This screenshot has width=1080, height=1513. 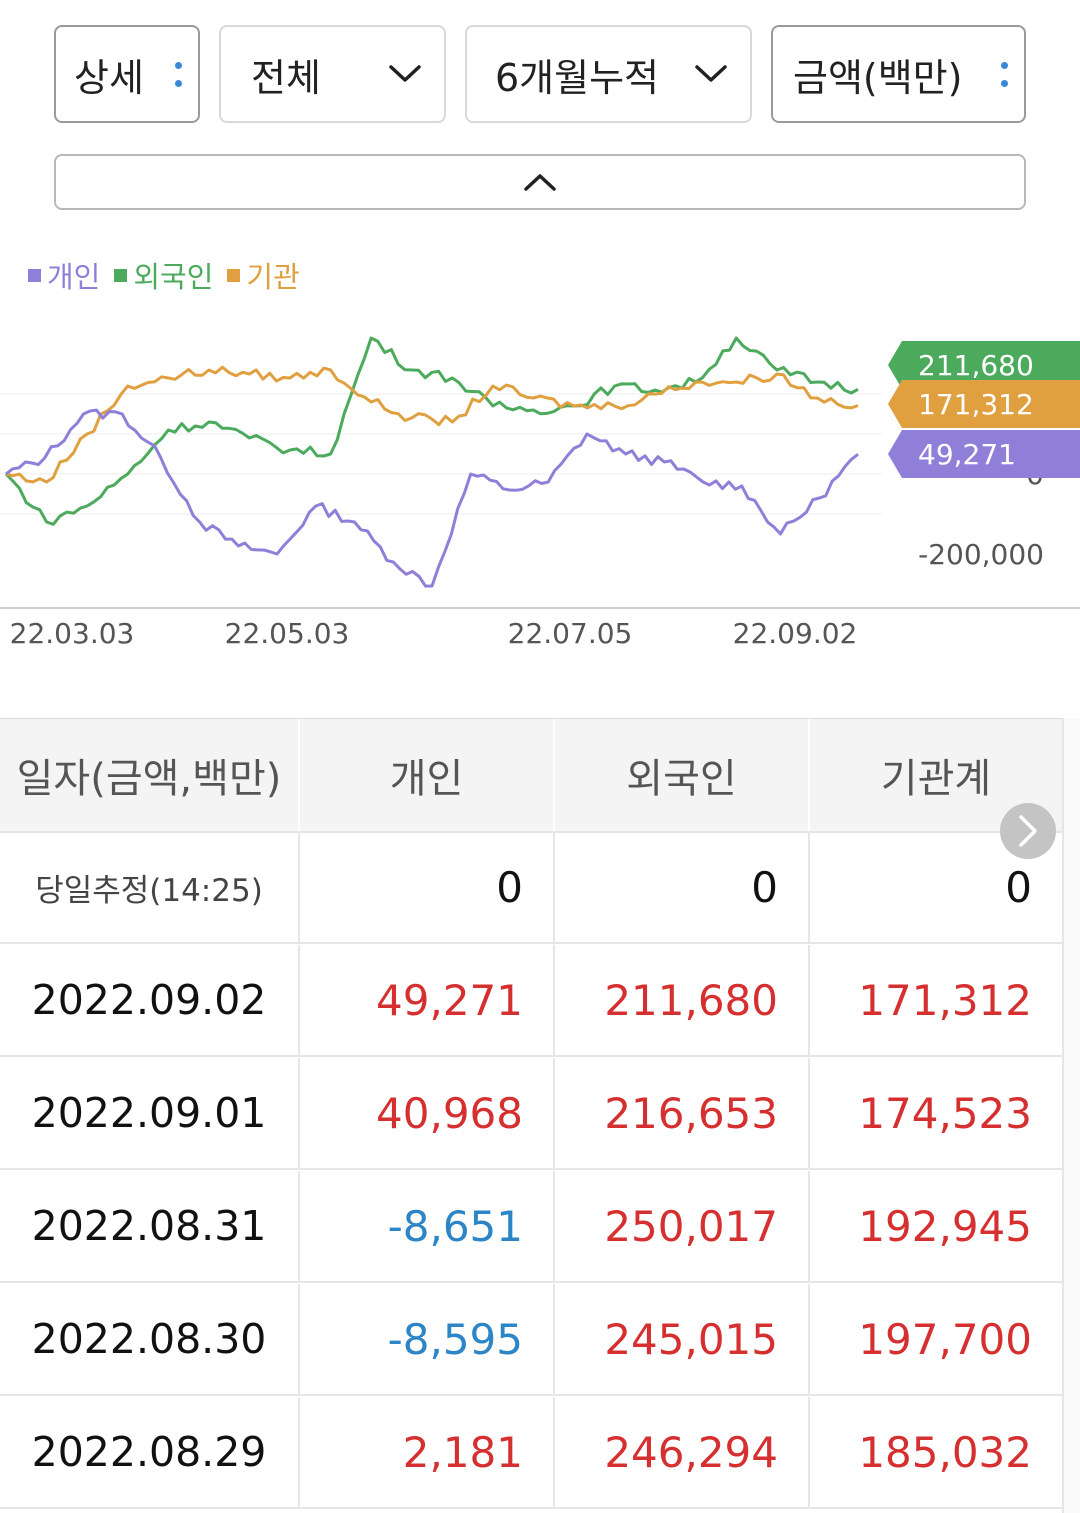 I want to click on cell-individual: 2,181, so click(x=425, y=1452).